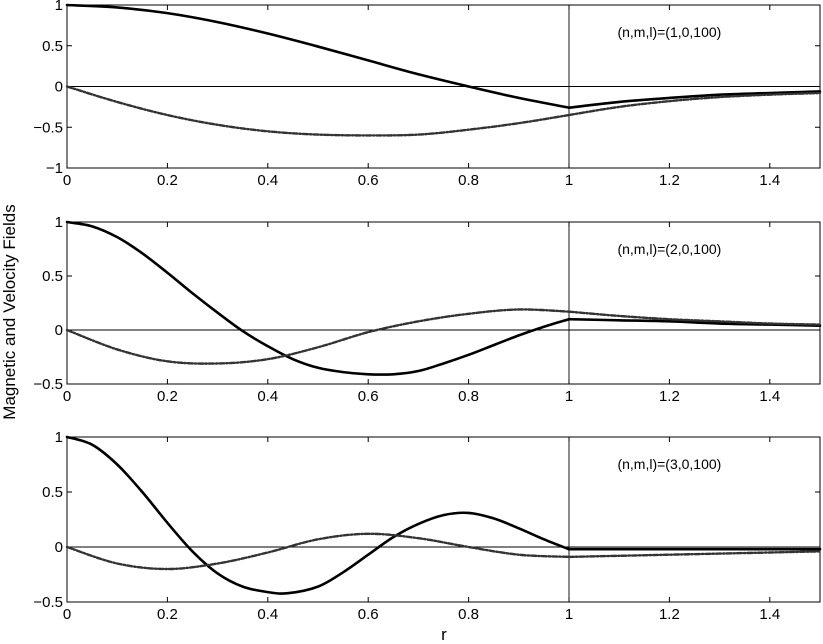 This screenshot has width=823, height=644. What do you see at coordinates (9, 311) in the screenshot?
I see `y-axis-label: Magnetic and Velocity Fields` at bounding box center [9, 311].